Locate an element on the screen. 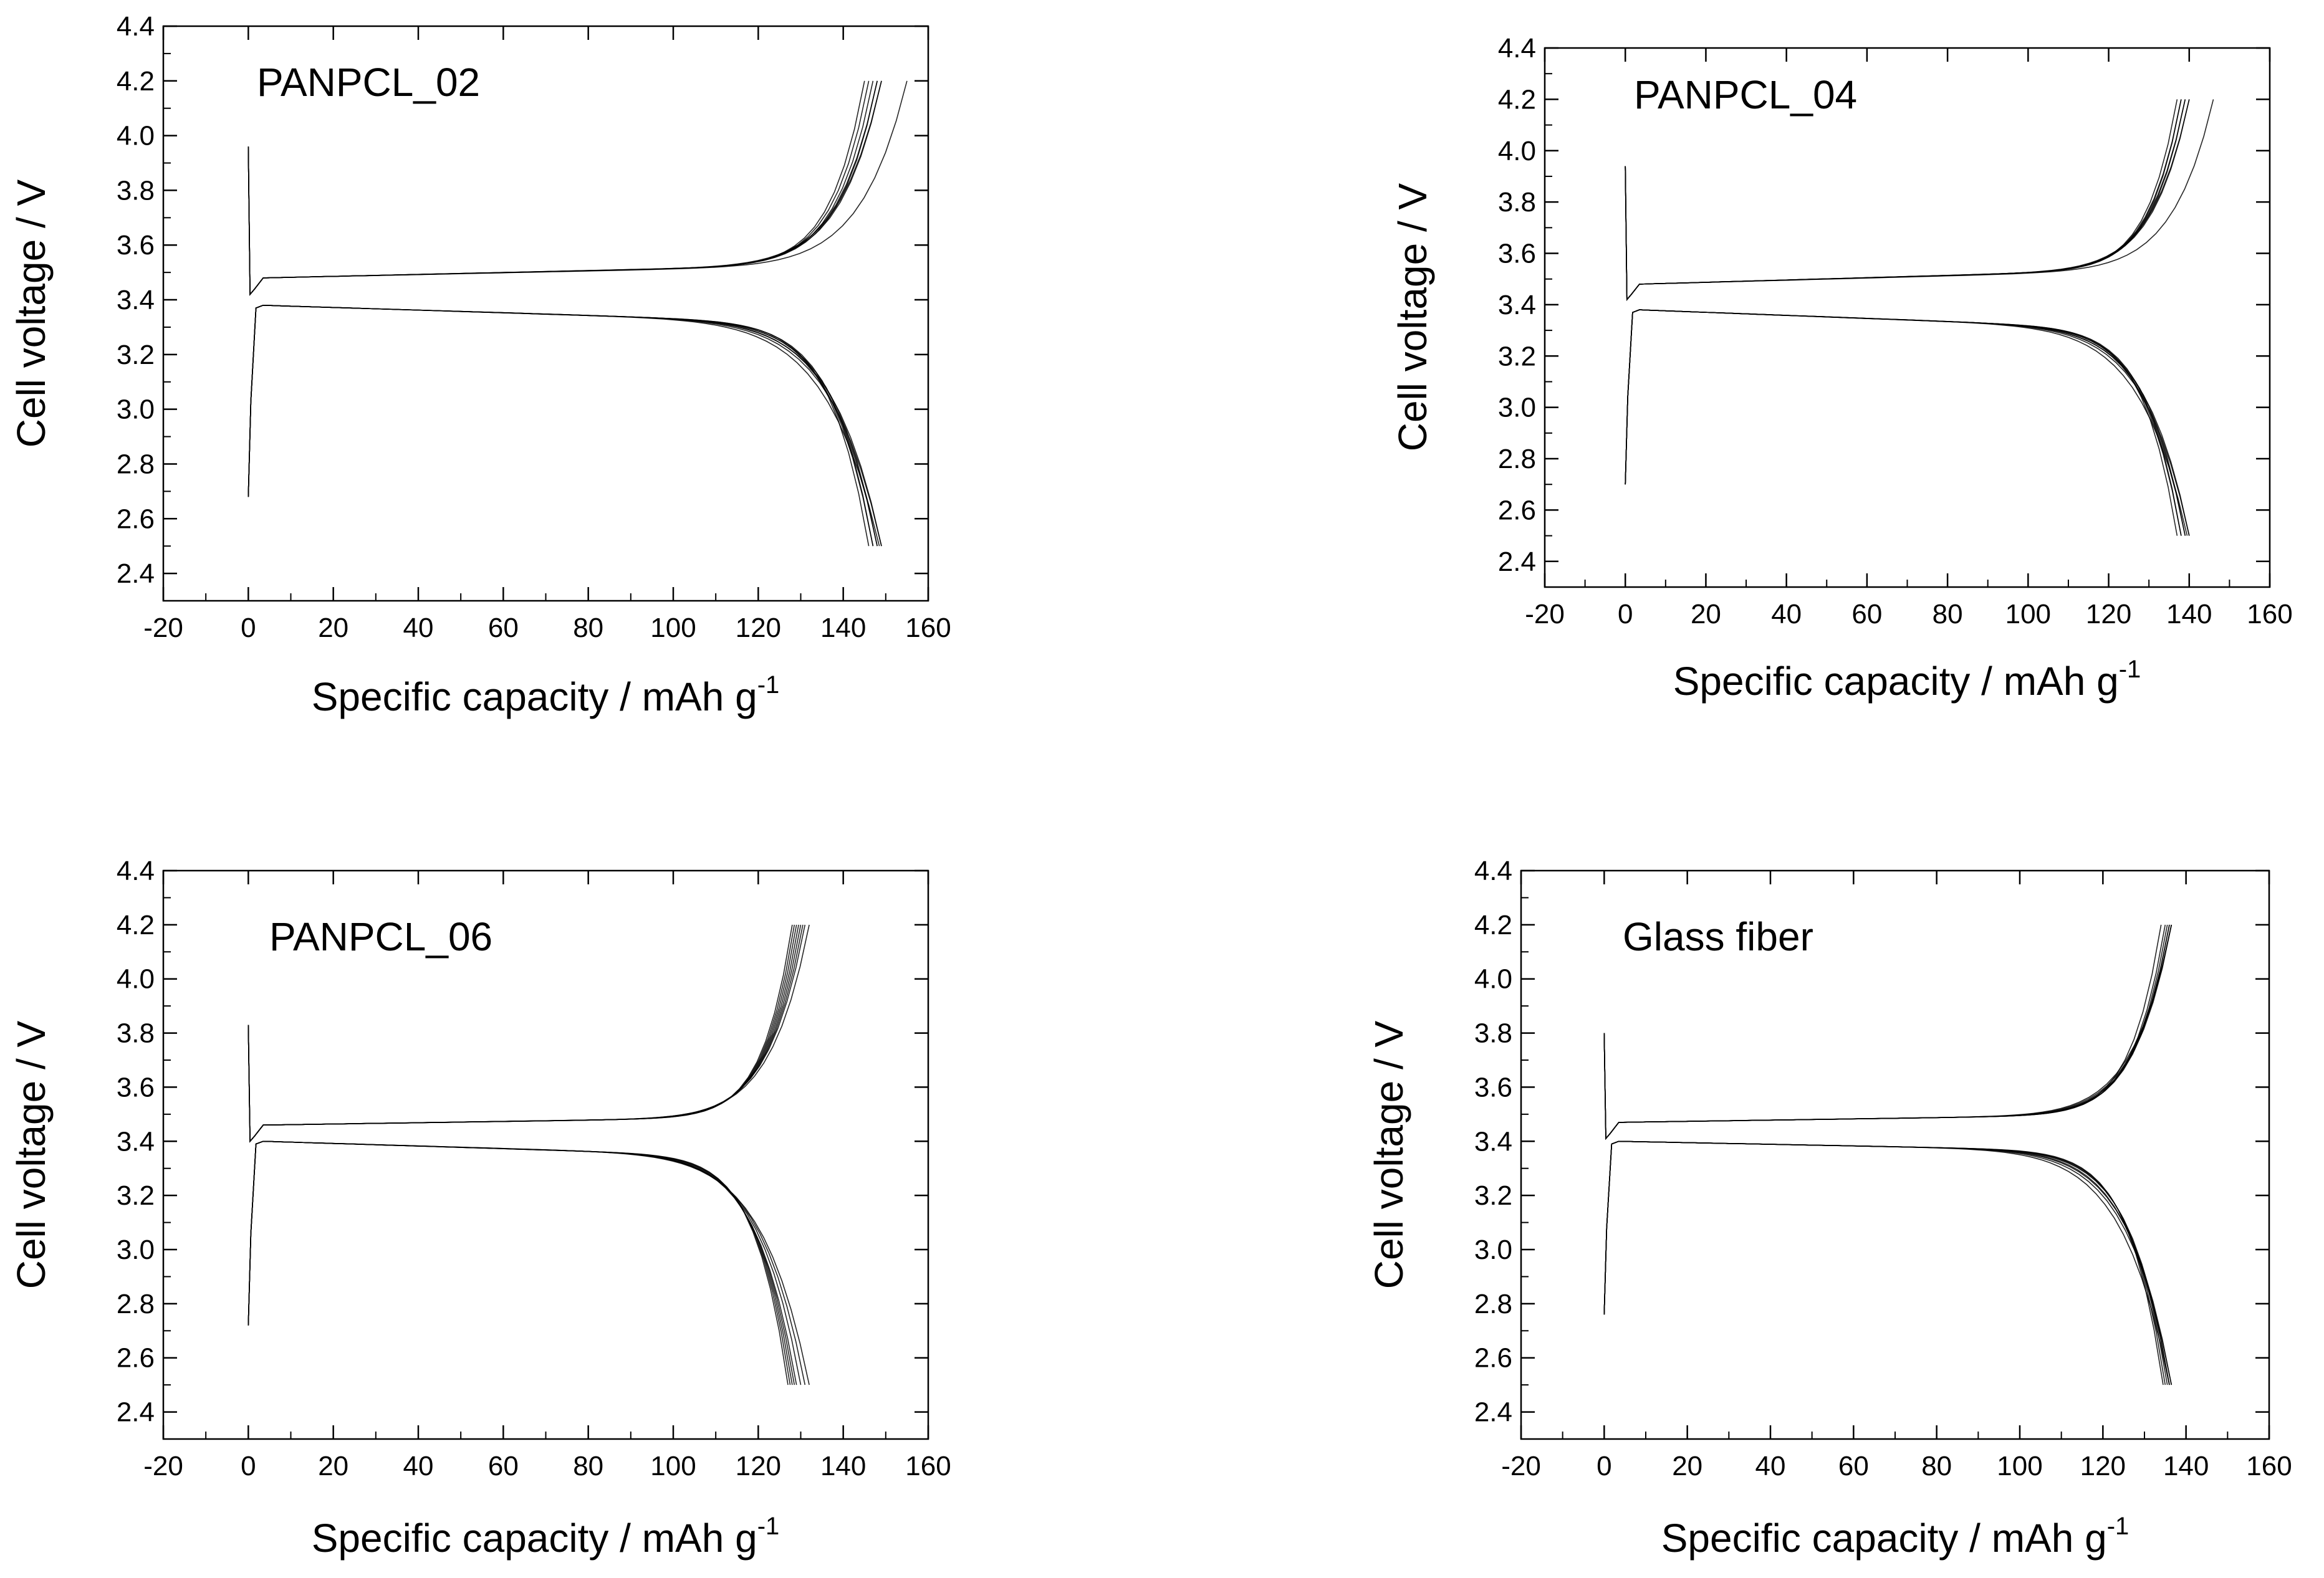 The height and width of the screenshot is (1578, 2324). x-tick-label: 120 is located at coordinates (758, 628).